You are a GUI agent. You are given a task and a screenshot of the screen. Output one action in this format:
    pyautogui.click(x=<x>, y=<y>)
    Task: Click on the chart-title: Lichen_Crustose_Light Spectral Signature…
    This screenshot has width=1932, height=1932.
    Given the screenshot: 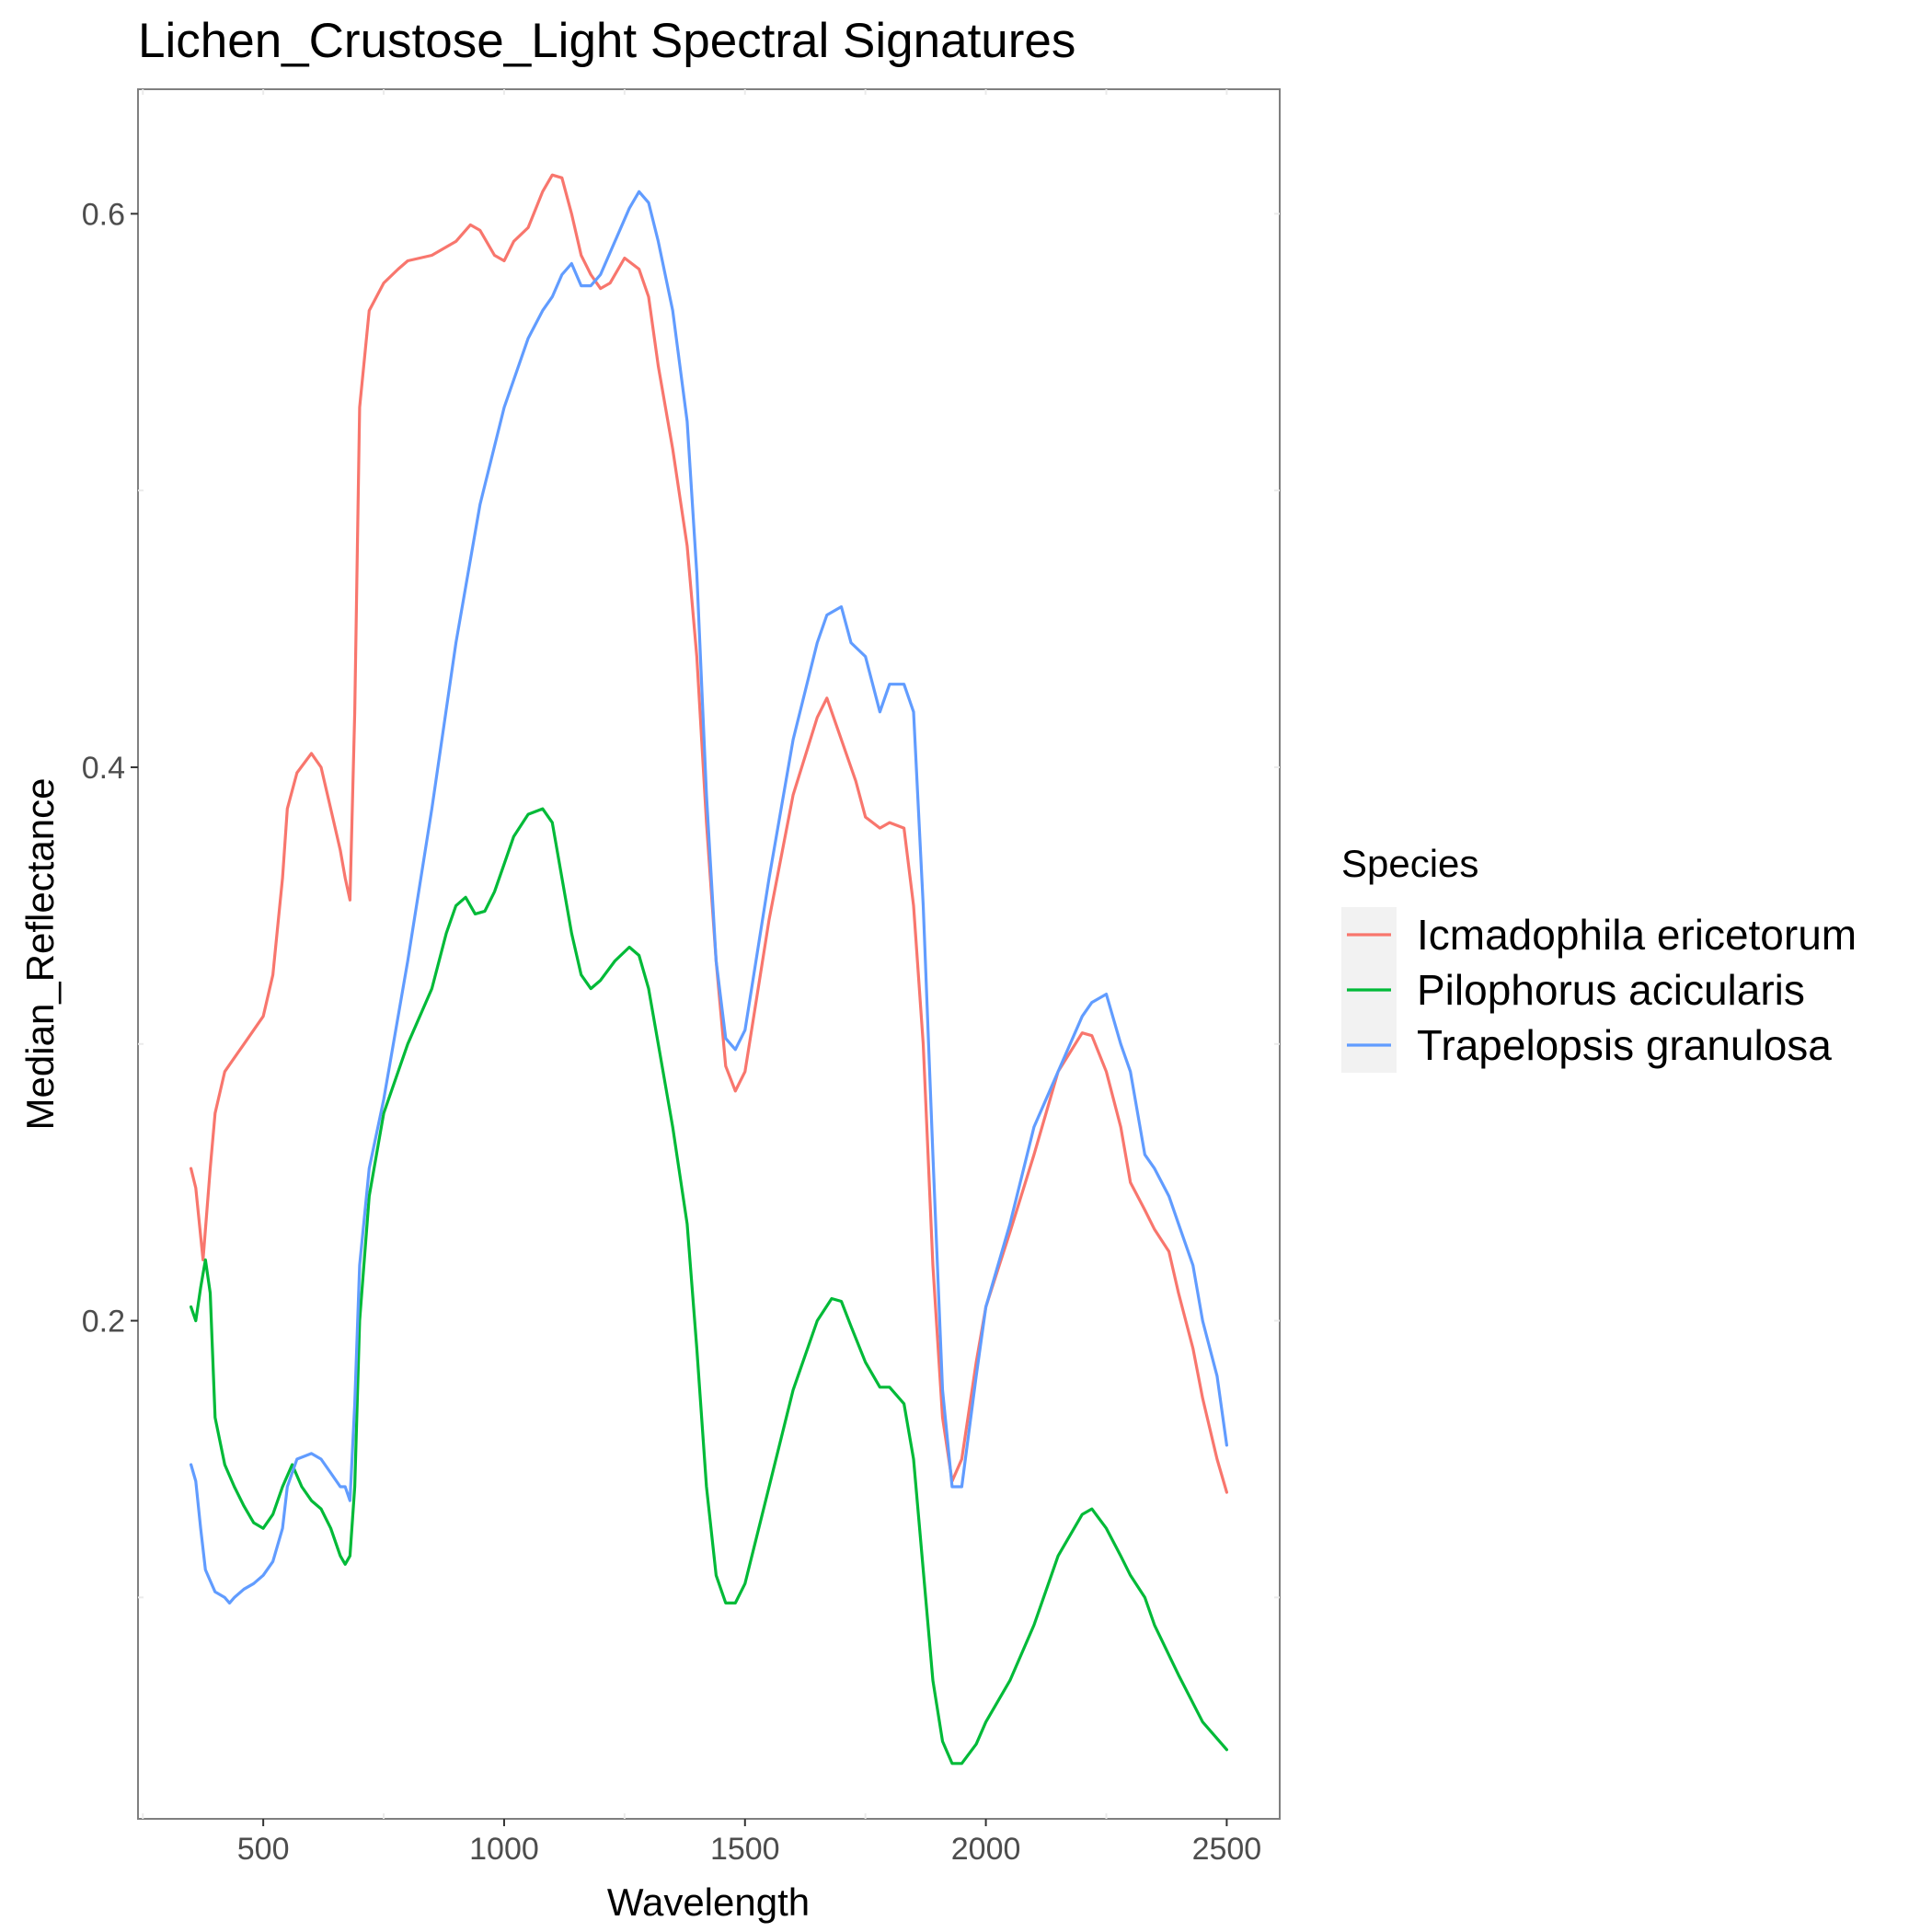 What is the action you would take?
    pyautogui.click(x=606, y=41)
    